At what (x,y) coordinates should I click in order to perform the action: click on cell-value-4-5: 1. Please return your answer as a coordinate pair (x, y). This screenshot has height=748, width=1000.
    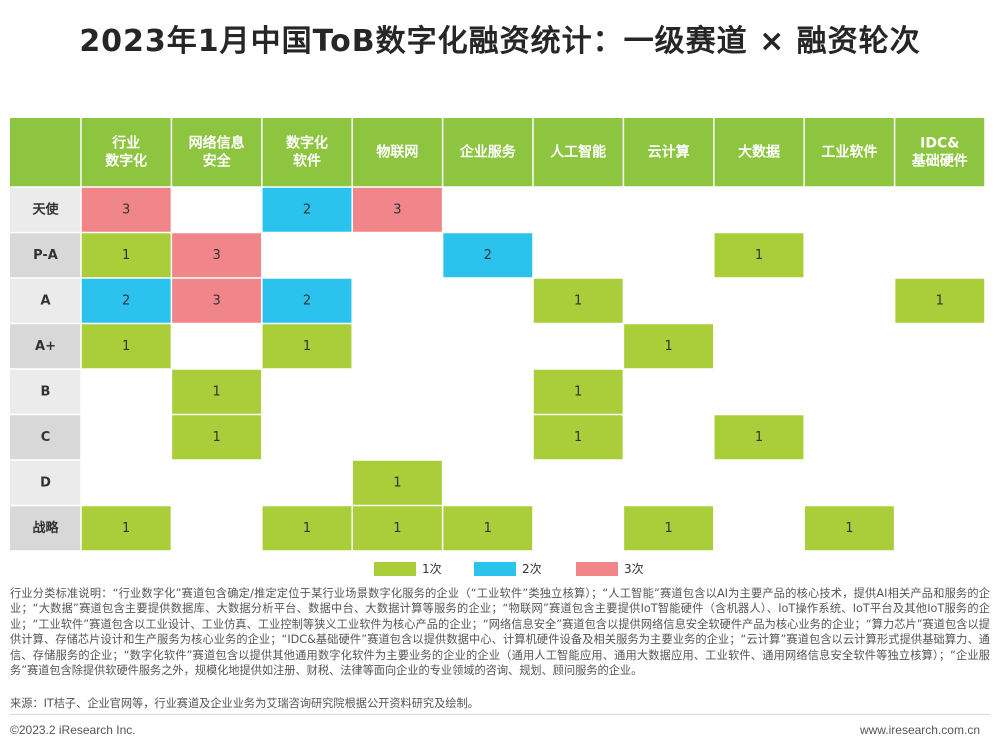
    Looking at the image, I should click on (578, 391).